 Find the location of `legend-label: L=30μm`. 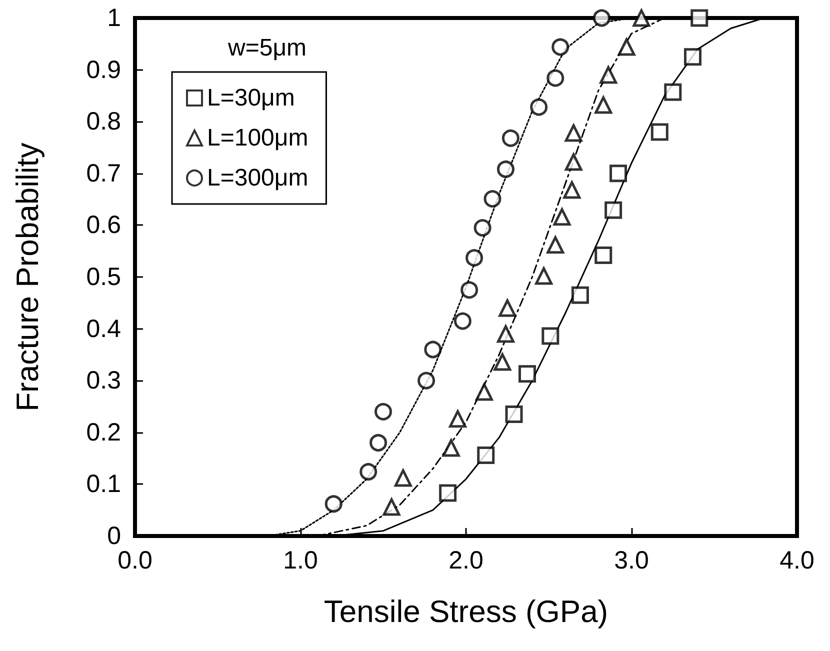

legend-label: L=30μm is located at coordinates (251, 98).